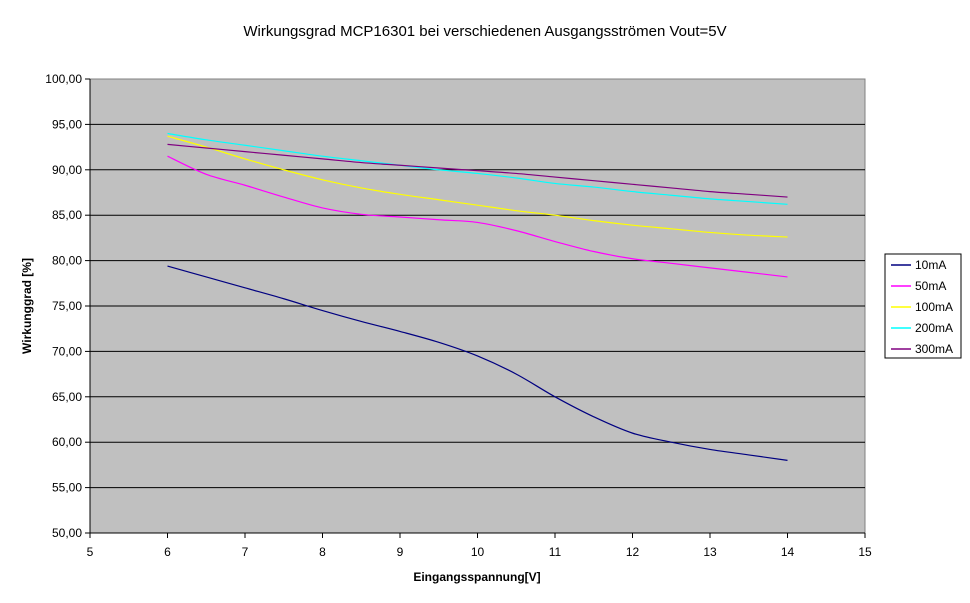 The image size is (970, 603). Describe the element at coordinates (63, 79) in the screenshot. I see `y-tick-label: 100,00` at that location.